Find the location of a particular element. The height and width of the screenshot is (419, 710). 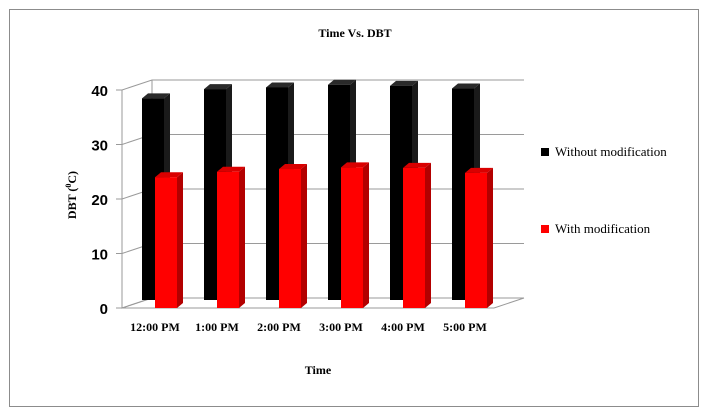

y-tick-label: 10 is located at coordinates (99, 255).